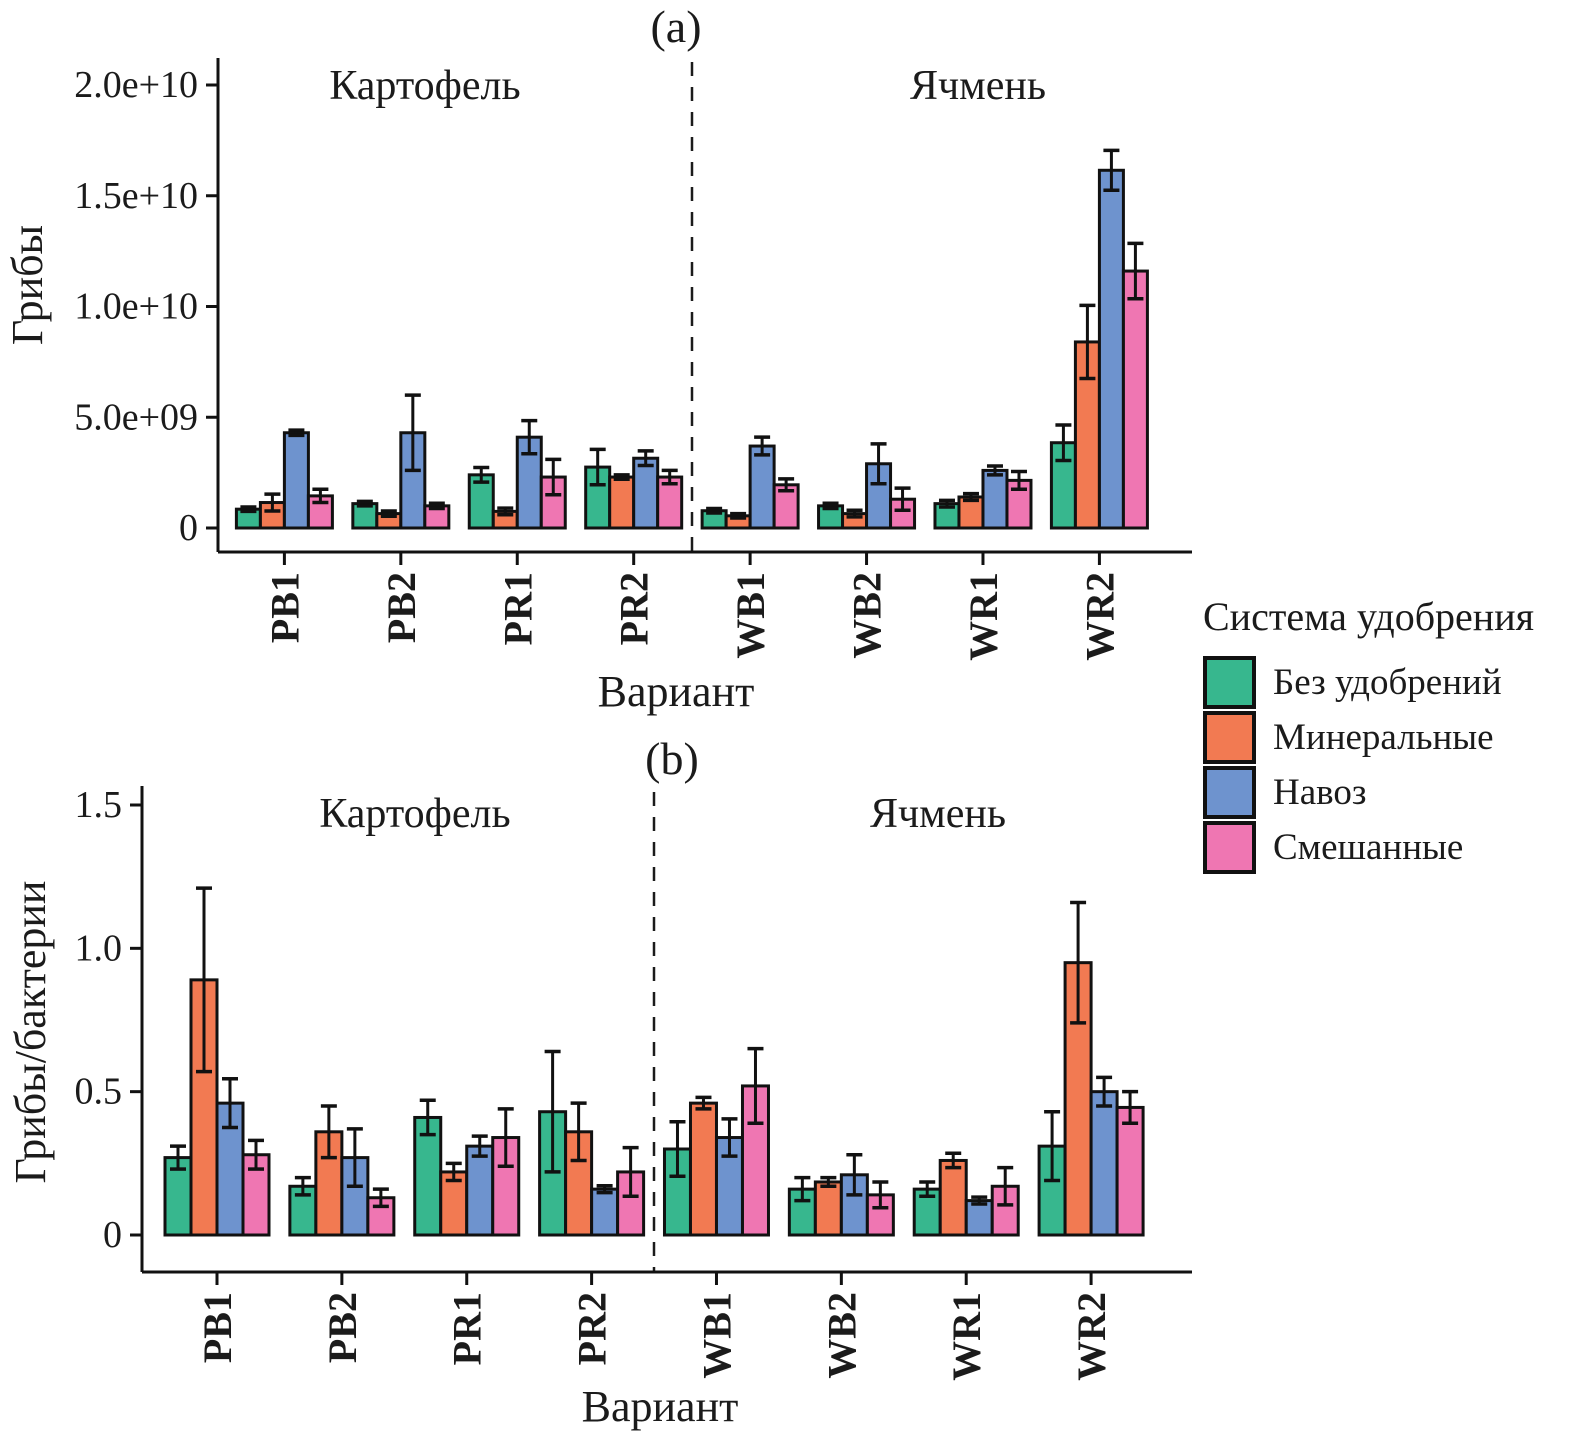  I want to click on y-tick-label: 1.5e+10, so click(136, 196).